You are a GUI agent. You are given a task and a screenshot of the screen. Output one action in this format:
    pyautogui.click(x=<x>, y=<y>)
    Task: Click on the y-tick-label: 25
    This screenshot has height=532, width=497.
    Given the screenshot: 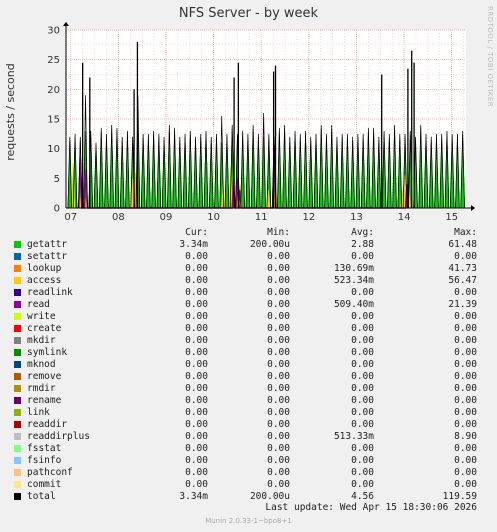 What is the action you would take?
    pyautogui.click(x=53, y=60)
    